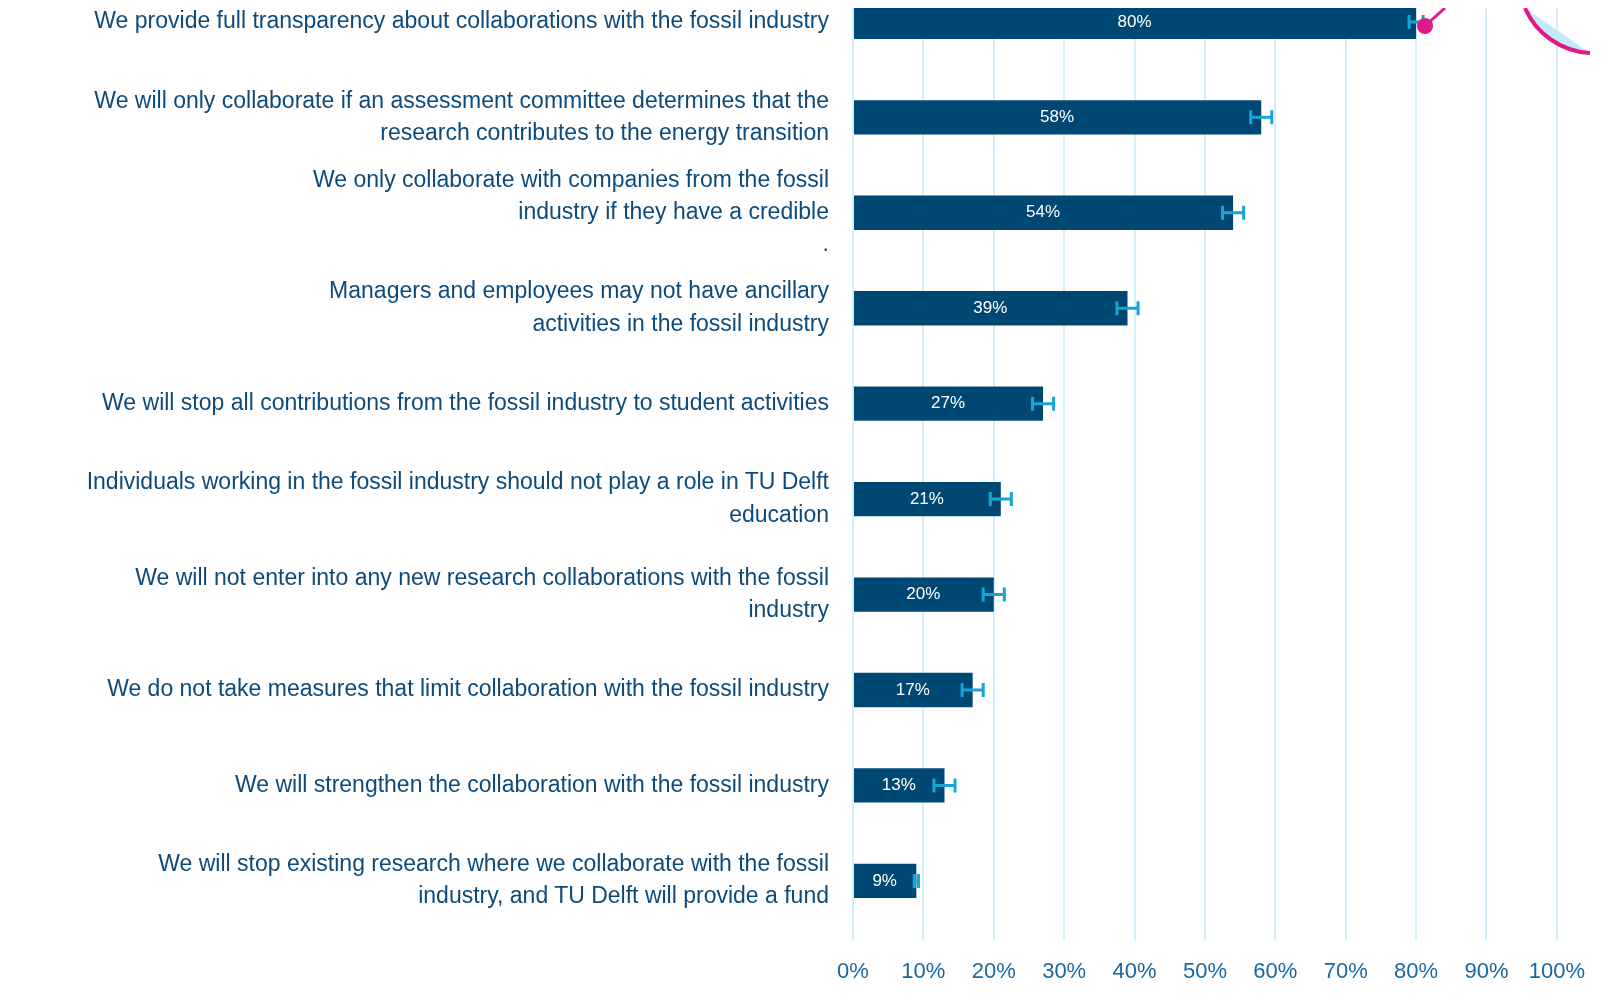  I want to click on data-label: 39%, so click(990, 307).